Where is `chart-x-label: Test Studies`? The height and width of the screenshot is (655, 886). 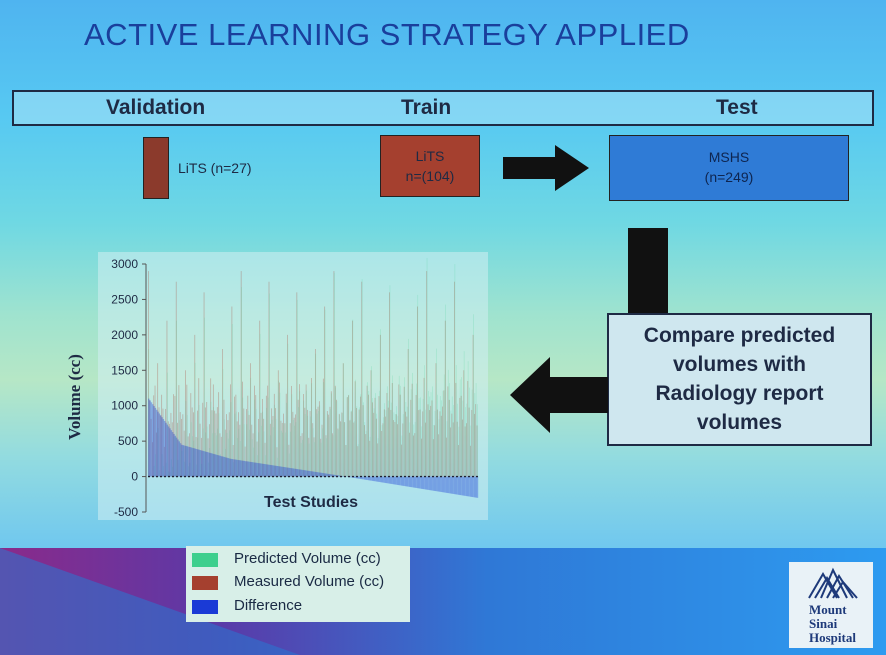
chart-x-label: Test Studies is located at coordinates (311, 502).